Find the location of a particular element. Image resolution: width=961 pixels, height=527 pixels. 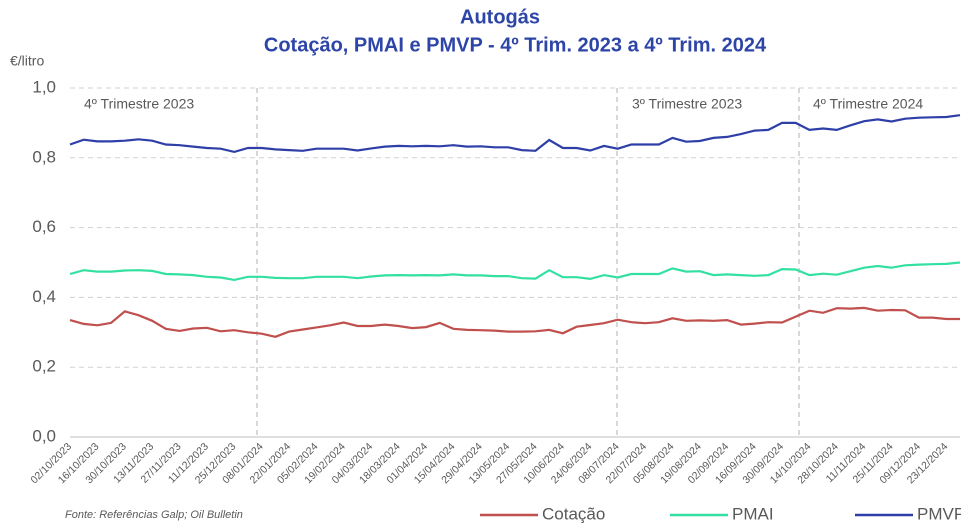

annotation: 4º Trimestre 2024 is located at coordinates (868, 104).